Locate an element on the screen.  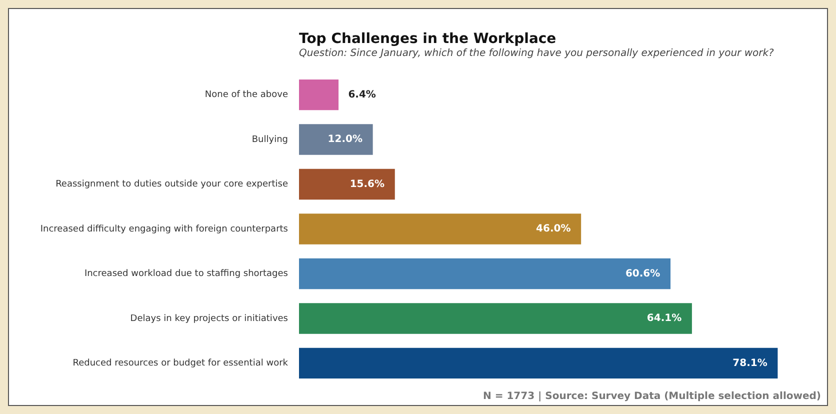
data-label: 78.1% is located at coordinates (750, 363).